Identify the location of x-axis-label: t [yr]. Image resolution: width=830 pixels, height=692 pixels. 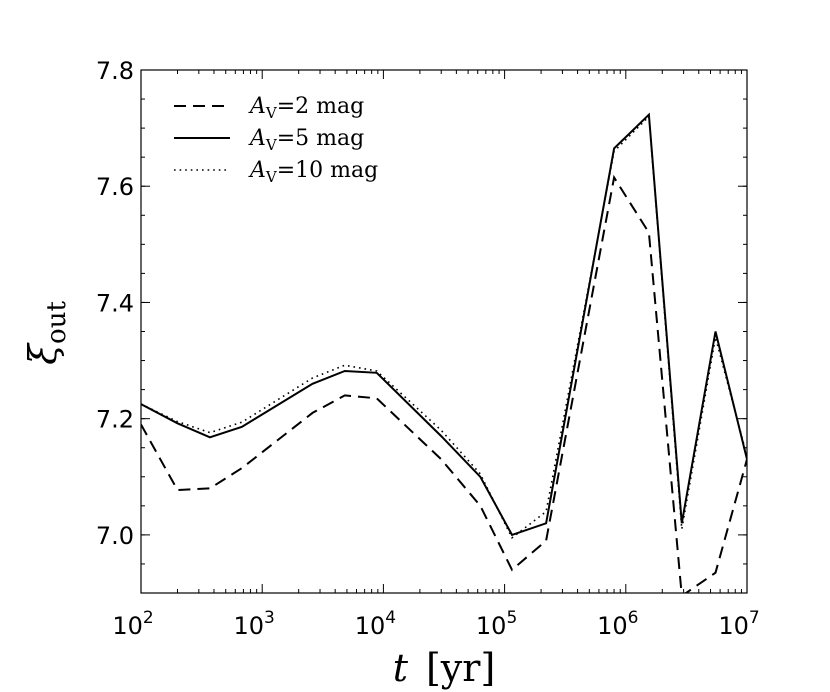
(444, 668).